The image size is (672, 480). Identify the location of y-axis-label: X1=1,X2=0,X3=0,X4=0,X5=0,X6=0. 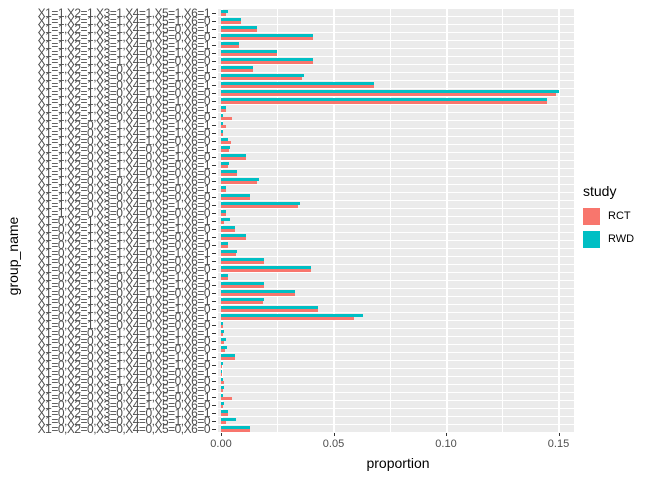
(124, 213).